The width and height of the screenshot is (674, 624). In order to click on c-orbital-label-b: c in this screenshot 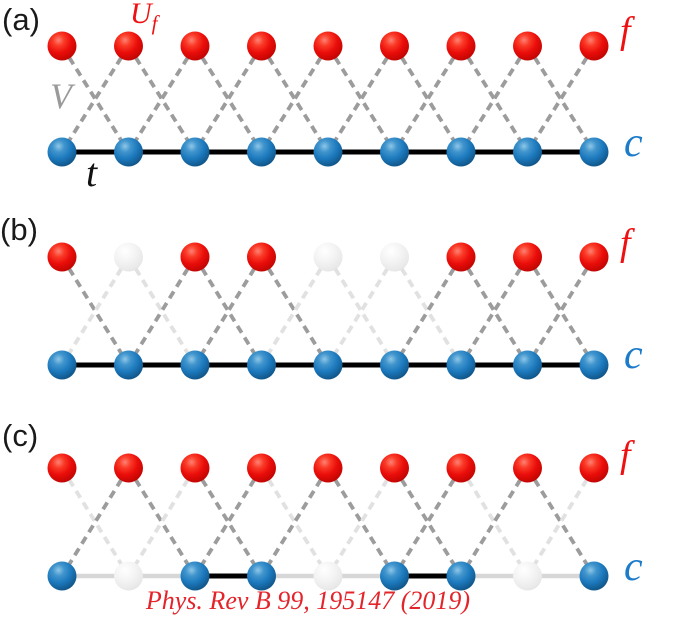, I will do `click(633, 355)`.